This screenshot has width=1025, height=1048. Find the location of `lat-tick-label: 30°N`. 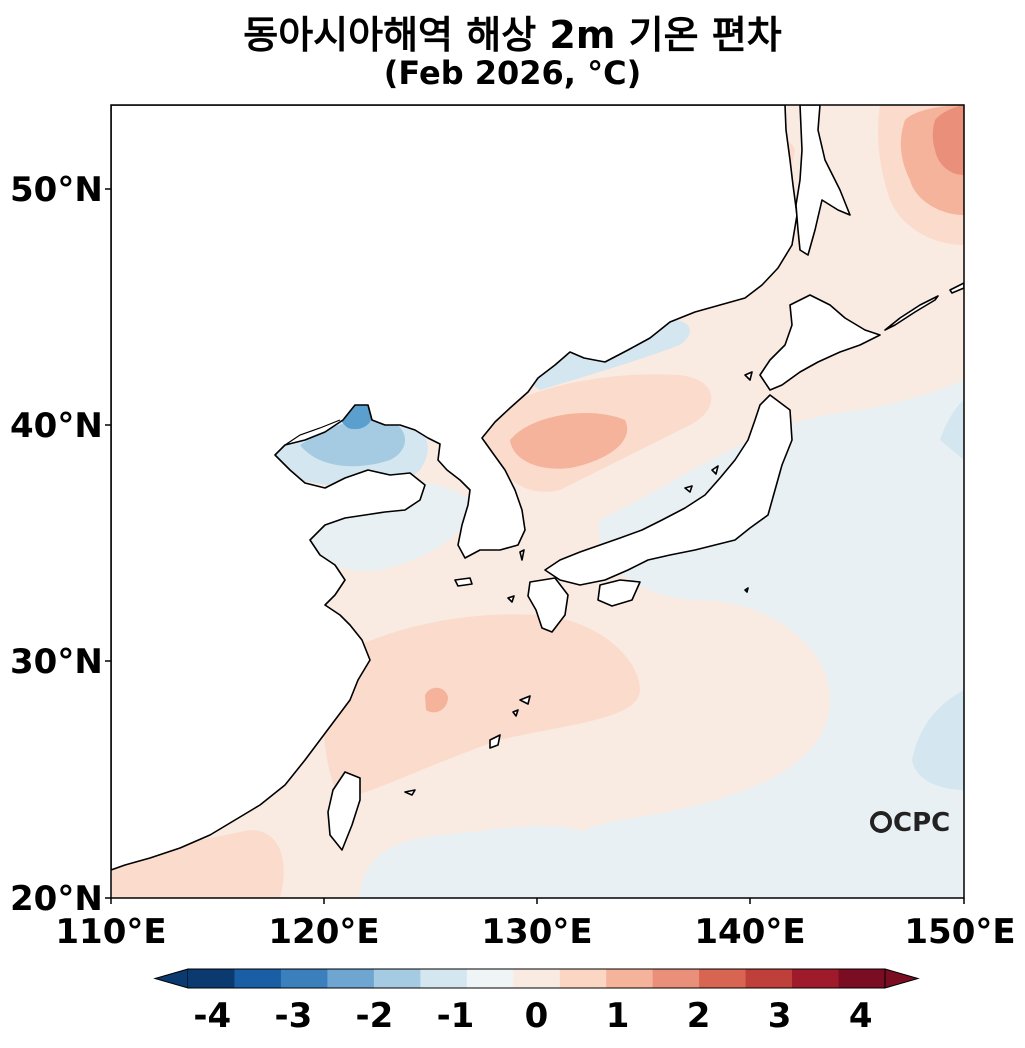

lat-tick-label: 30°N is located at coordinates (56, 662).